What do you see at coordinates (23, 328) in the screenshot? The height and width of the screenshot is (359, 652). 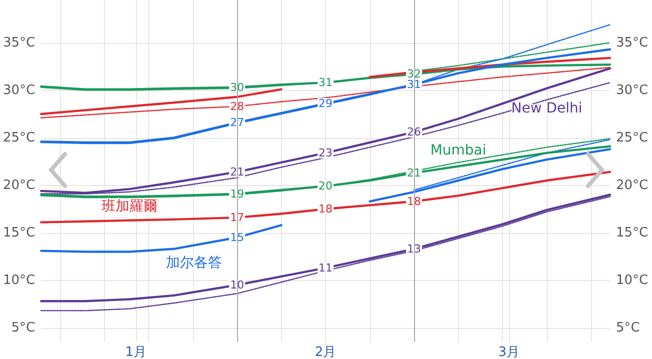 I see `y-tick-label: 5°C` at bounding box center [23, 328].